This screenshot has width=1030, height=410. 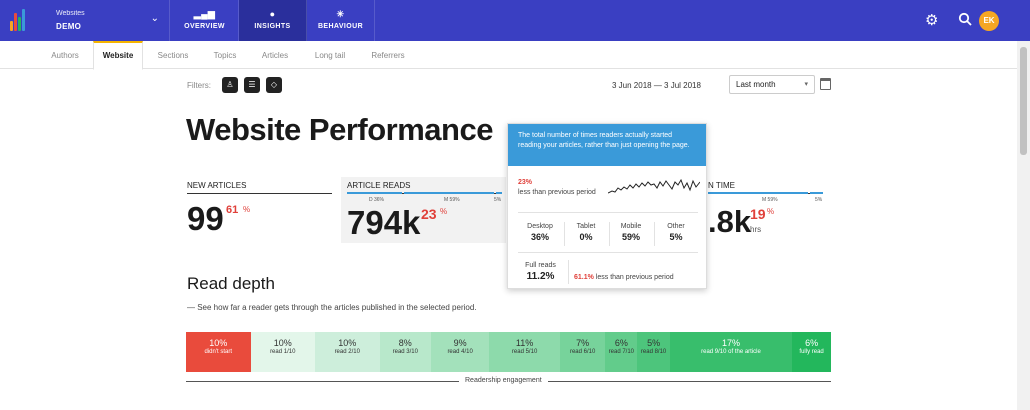 What do you see at coordinates (524, 343) in the screenshot?
I see `read-depth-segment-pct: 11%` at bounding box center [524, 343].